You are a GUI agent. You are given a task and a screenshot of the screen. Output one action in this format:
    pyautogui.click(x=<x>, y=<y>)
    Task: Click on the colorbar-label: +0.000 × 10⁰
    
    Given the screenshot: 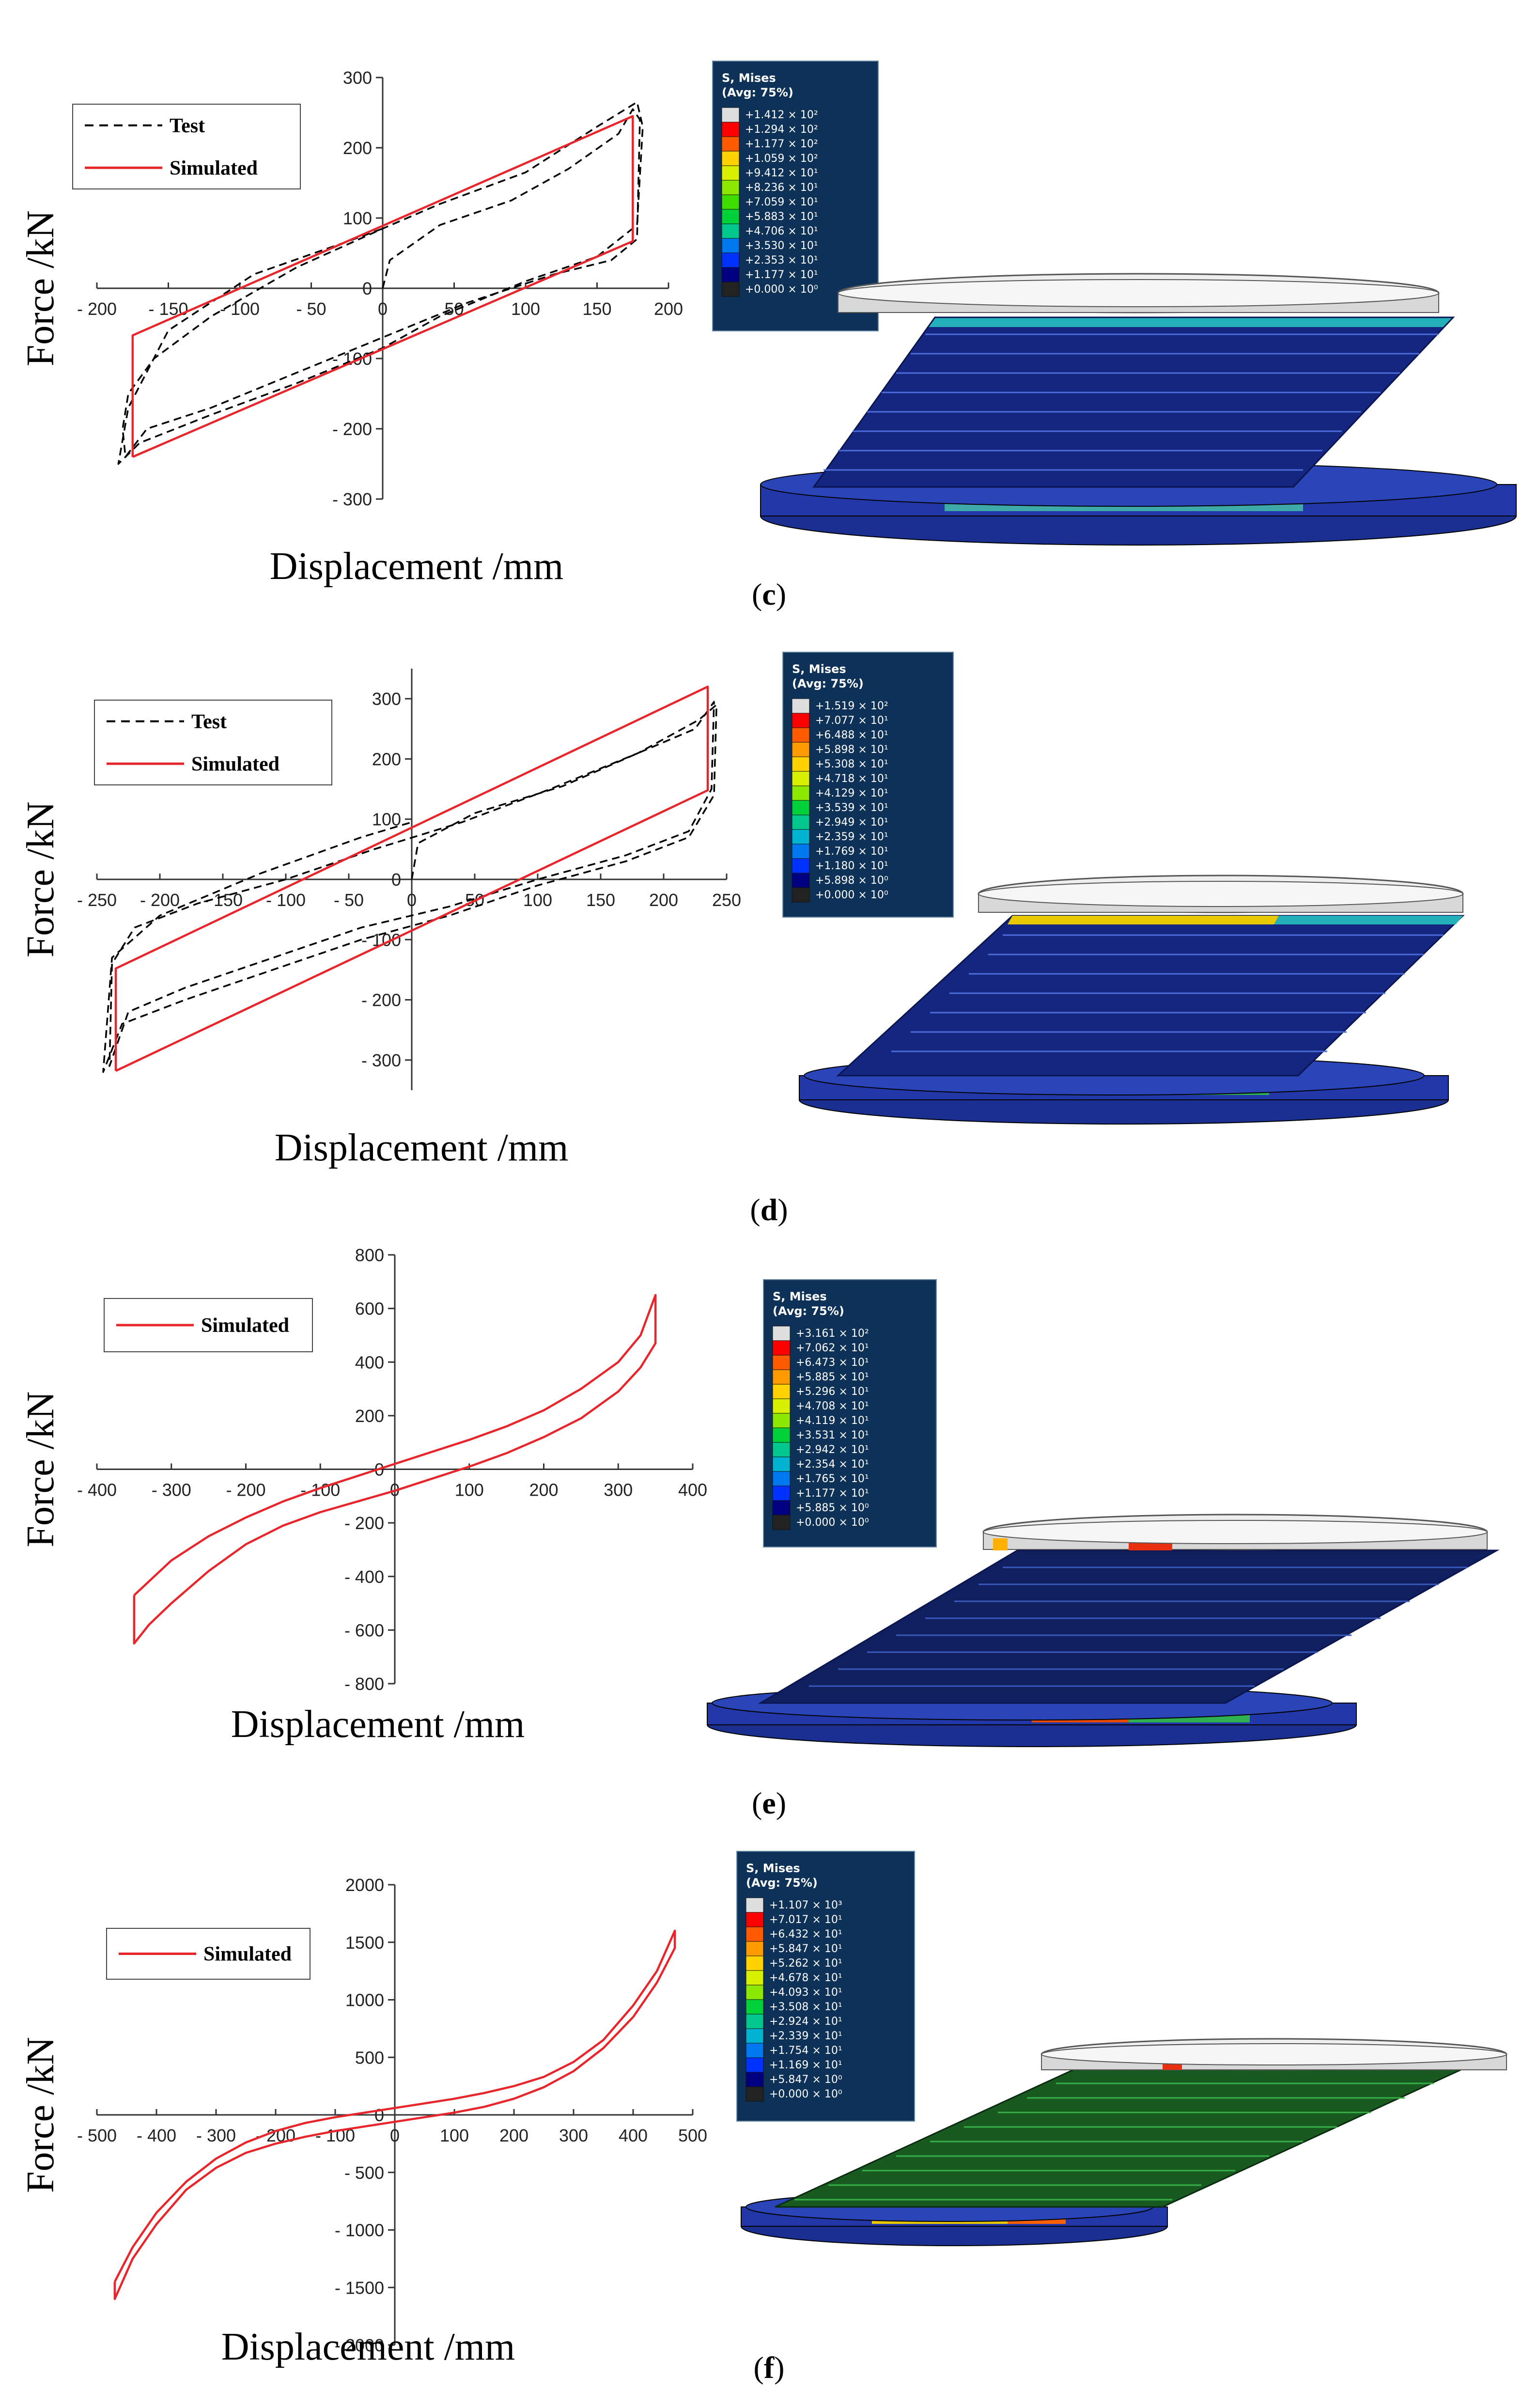 What is the action you would take?
    pyautogui.click(x=832, y=1523)
    